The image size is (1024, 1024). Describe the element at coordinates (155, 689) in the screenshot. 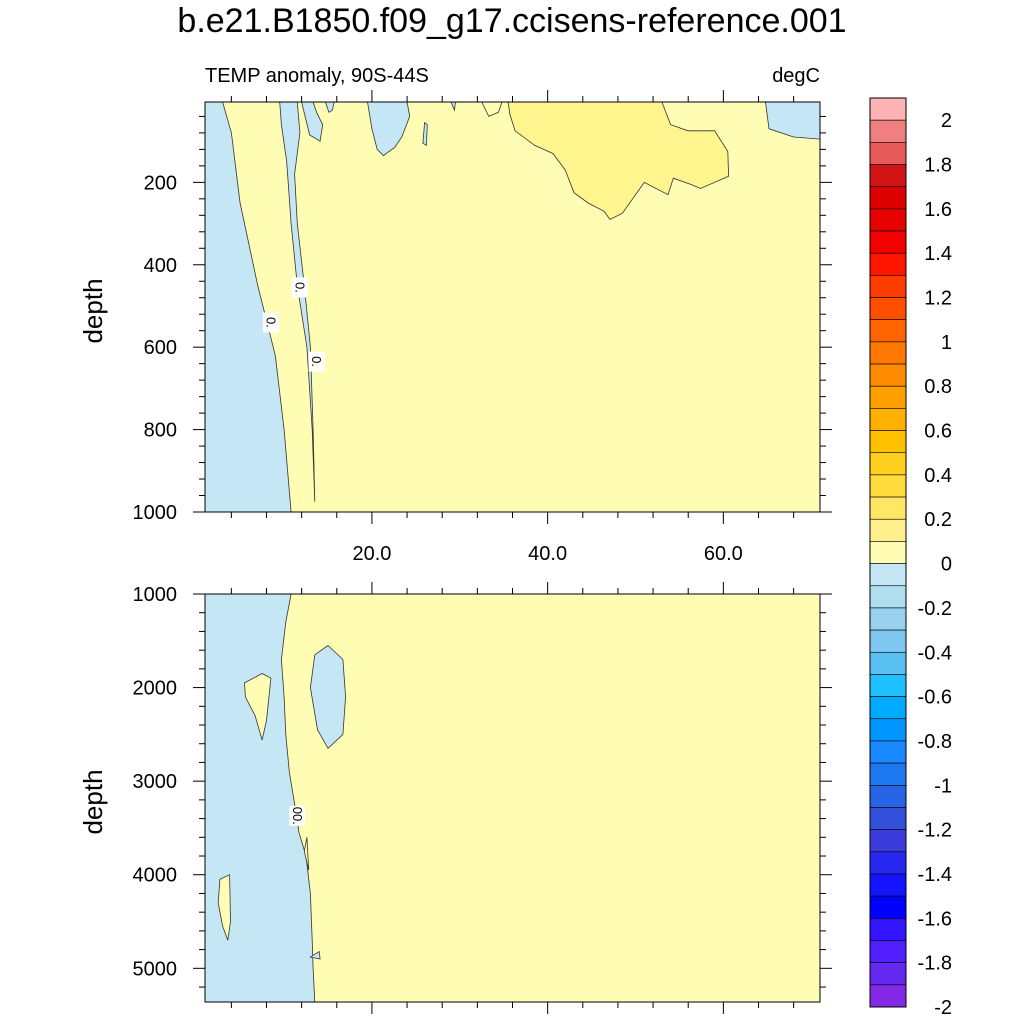

I see `y-tick-label: 2000` at that location.